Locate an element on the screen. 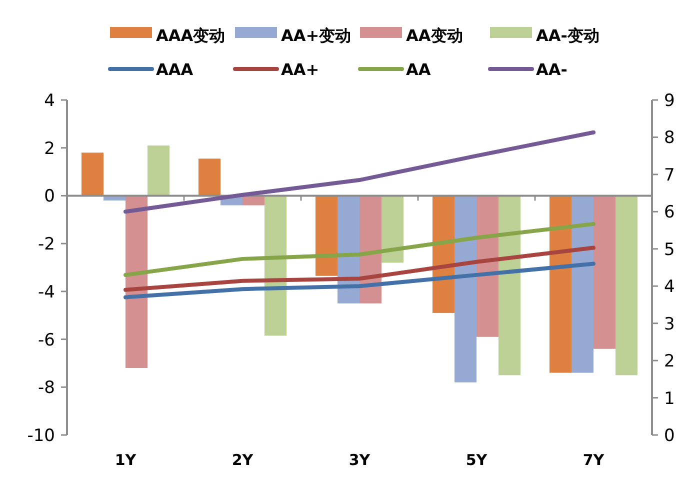 This screenshot has width=683, height=486. y2-tick-label: 9 is located at coordinates (669, 101).